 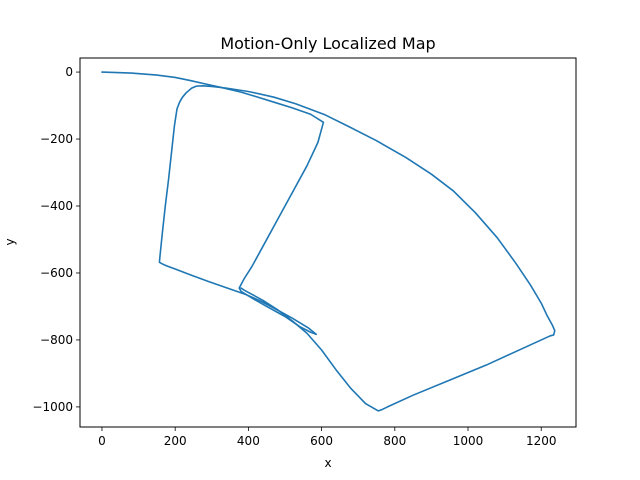 I want to click on x-tick-label: 1200, so click(x=541, y=441).